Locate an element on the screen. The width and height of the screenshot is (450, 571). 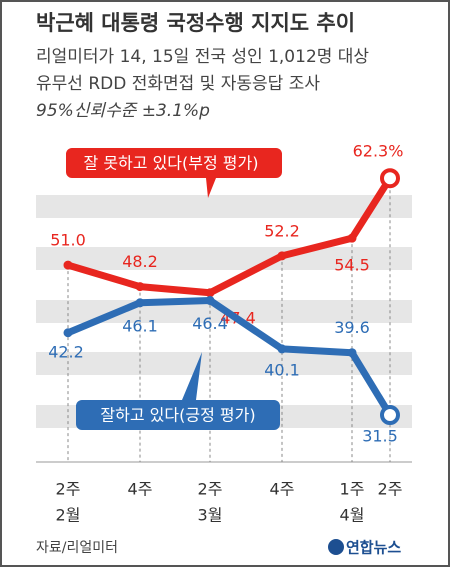
x-month-label: 3월 is located at coordinates (210, 515).